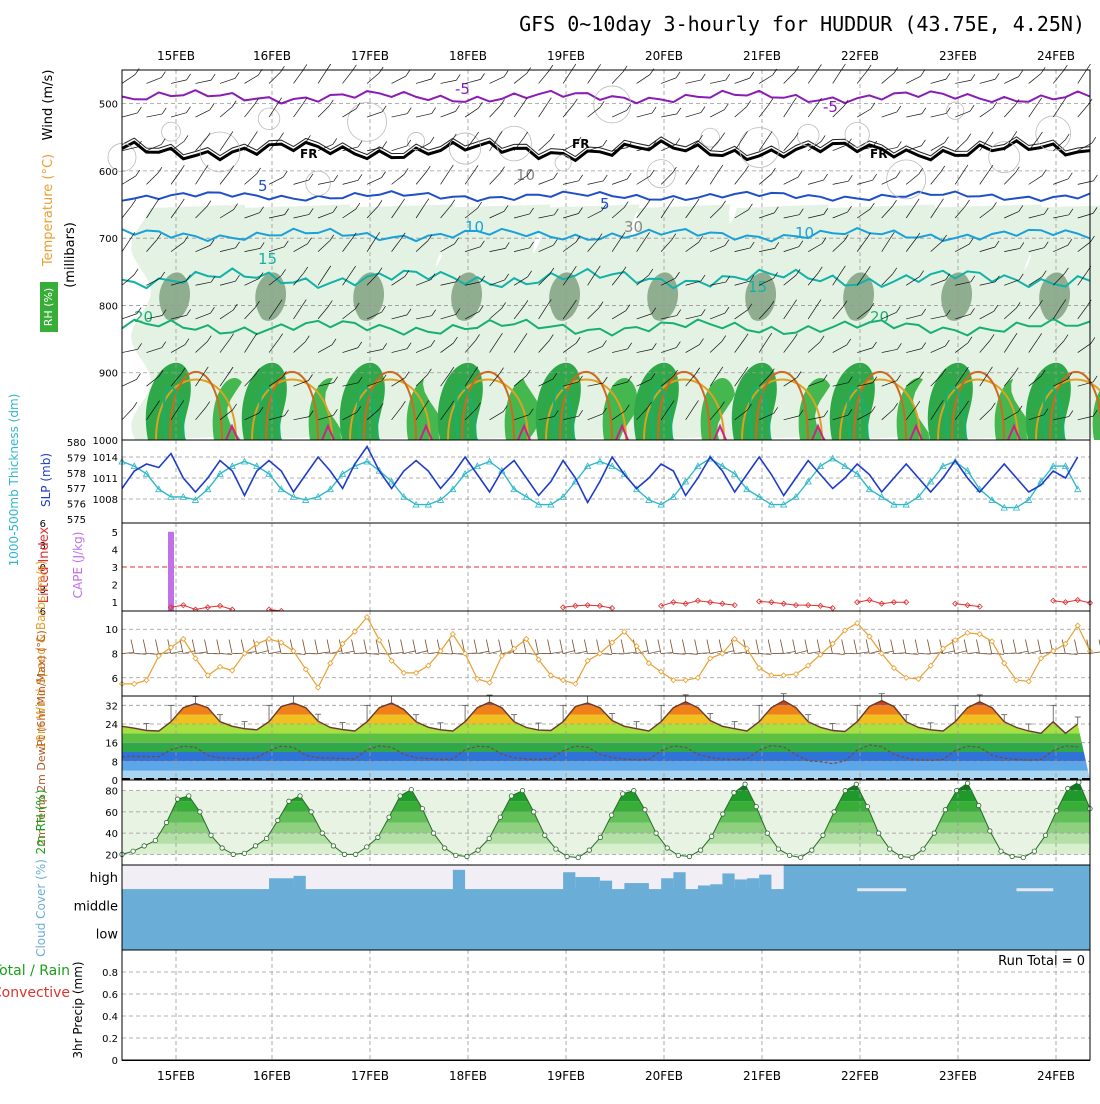 The width and height of the screenshot is (1100, 1104). What do you see at coordinates (110, 1017) in the screenshot?
I see `precip-tick: 0.4` at bounding box center [110, 1017].